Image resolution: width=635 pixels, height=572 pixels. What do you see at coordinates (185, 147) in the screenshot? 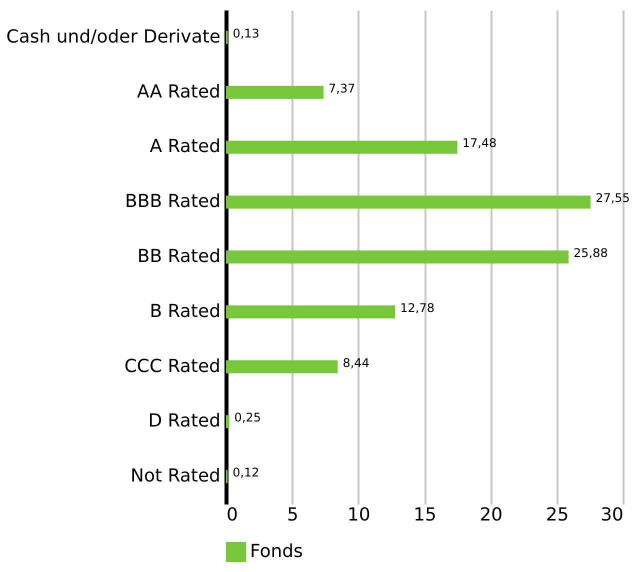
I see `y-tick-label: A Rated` at bounding box center [185, 147].